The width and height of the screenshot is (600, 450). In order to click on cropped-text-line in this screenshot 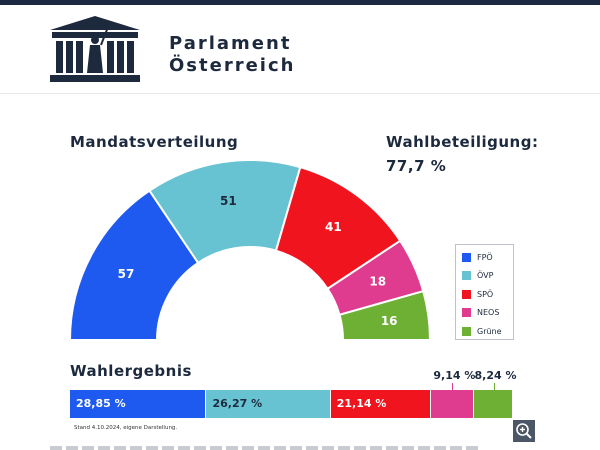, I will do `click(265, 448)`.